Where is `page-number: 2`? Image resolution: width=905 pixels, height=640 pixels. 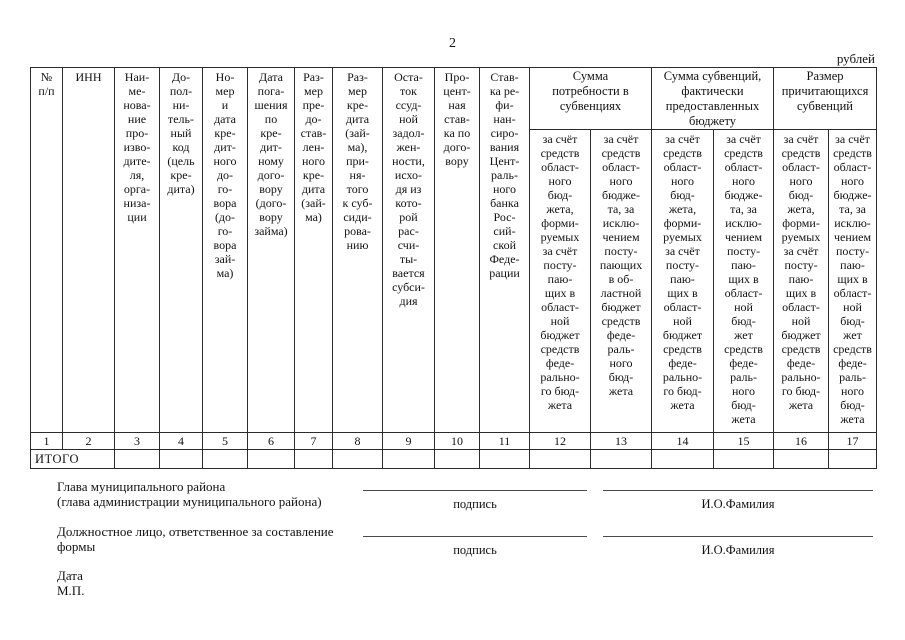
page-number: 2 is located at coordinates (452, 43).